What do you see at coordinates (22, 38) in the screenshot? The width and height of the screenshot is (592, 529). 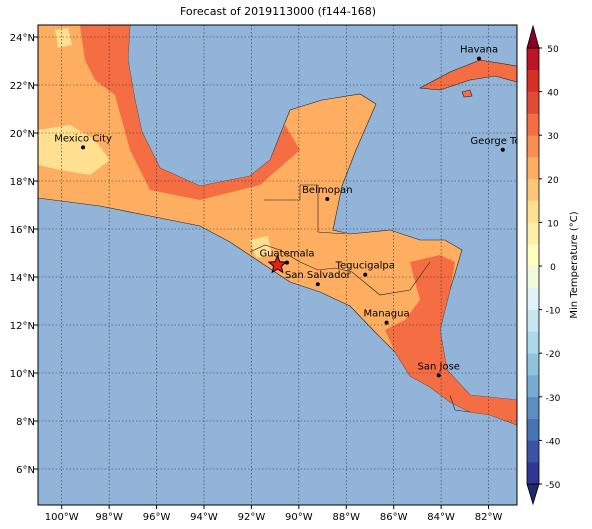 I see `y-tick-label: 24°N` at bounding box center [22, 38].